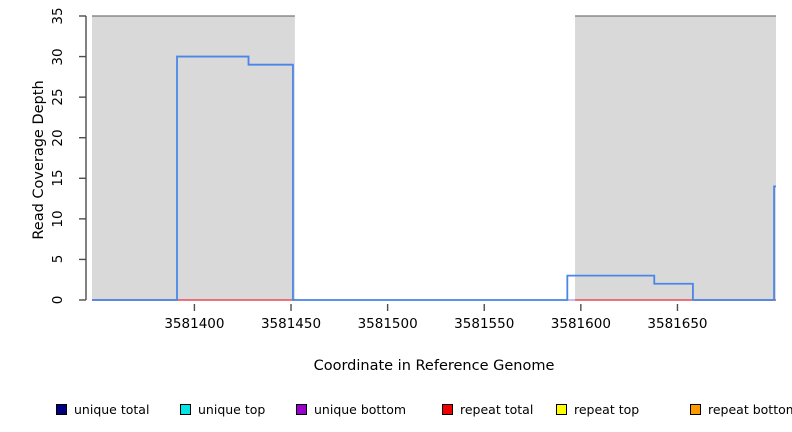 Image resolution: width=792 pixels, height=432 pixels. I want to click on x-tick-label: 3581650, so click(677, 324).